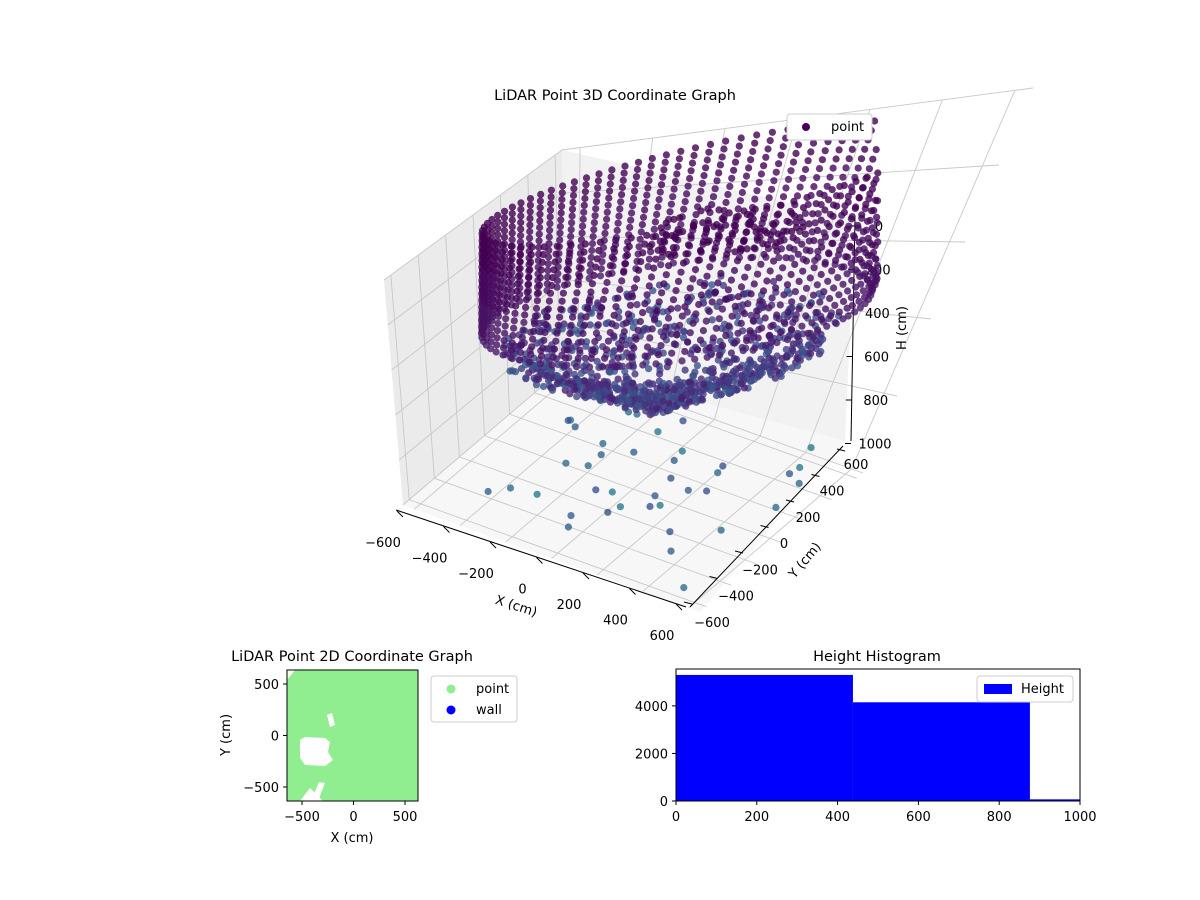 The width and height of the screenshot is (1200, 900). I want to click on y-axis-label: Y (cm), so click(804, 561).